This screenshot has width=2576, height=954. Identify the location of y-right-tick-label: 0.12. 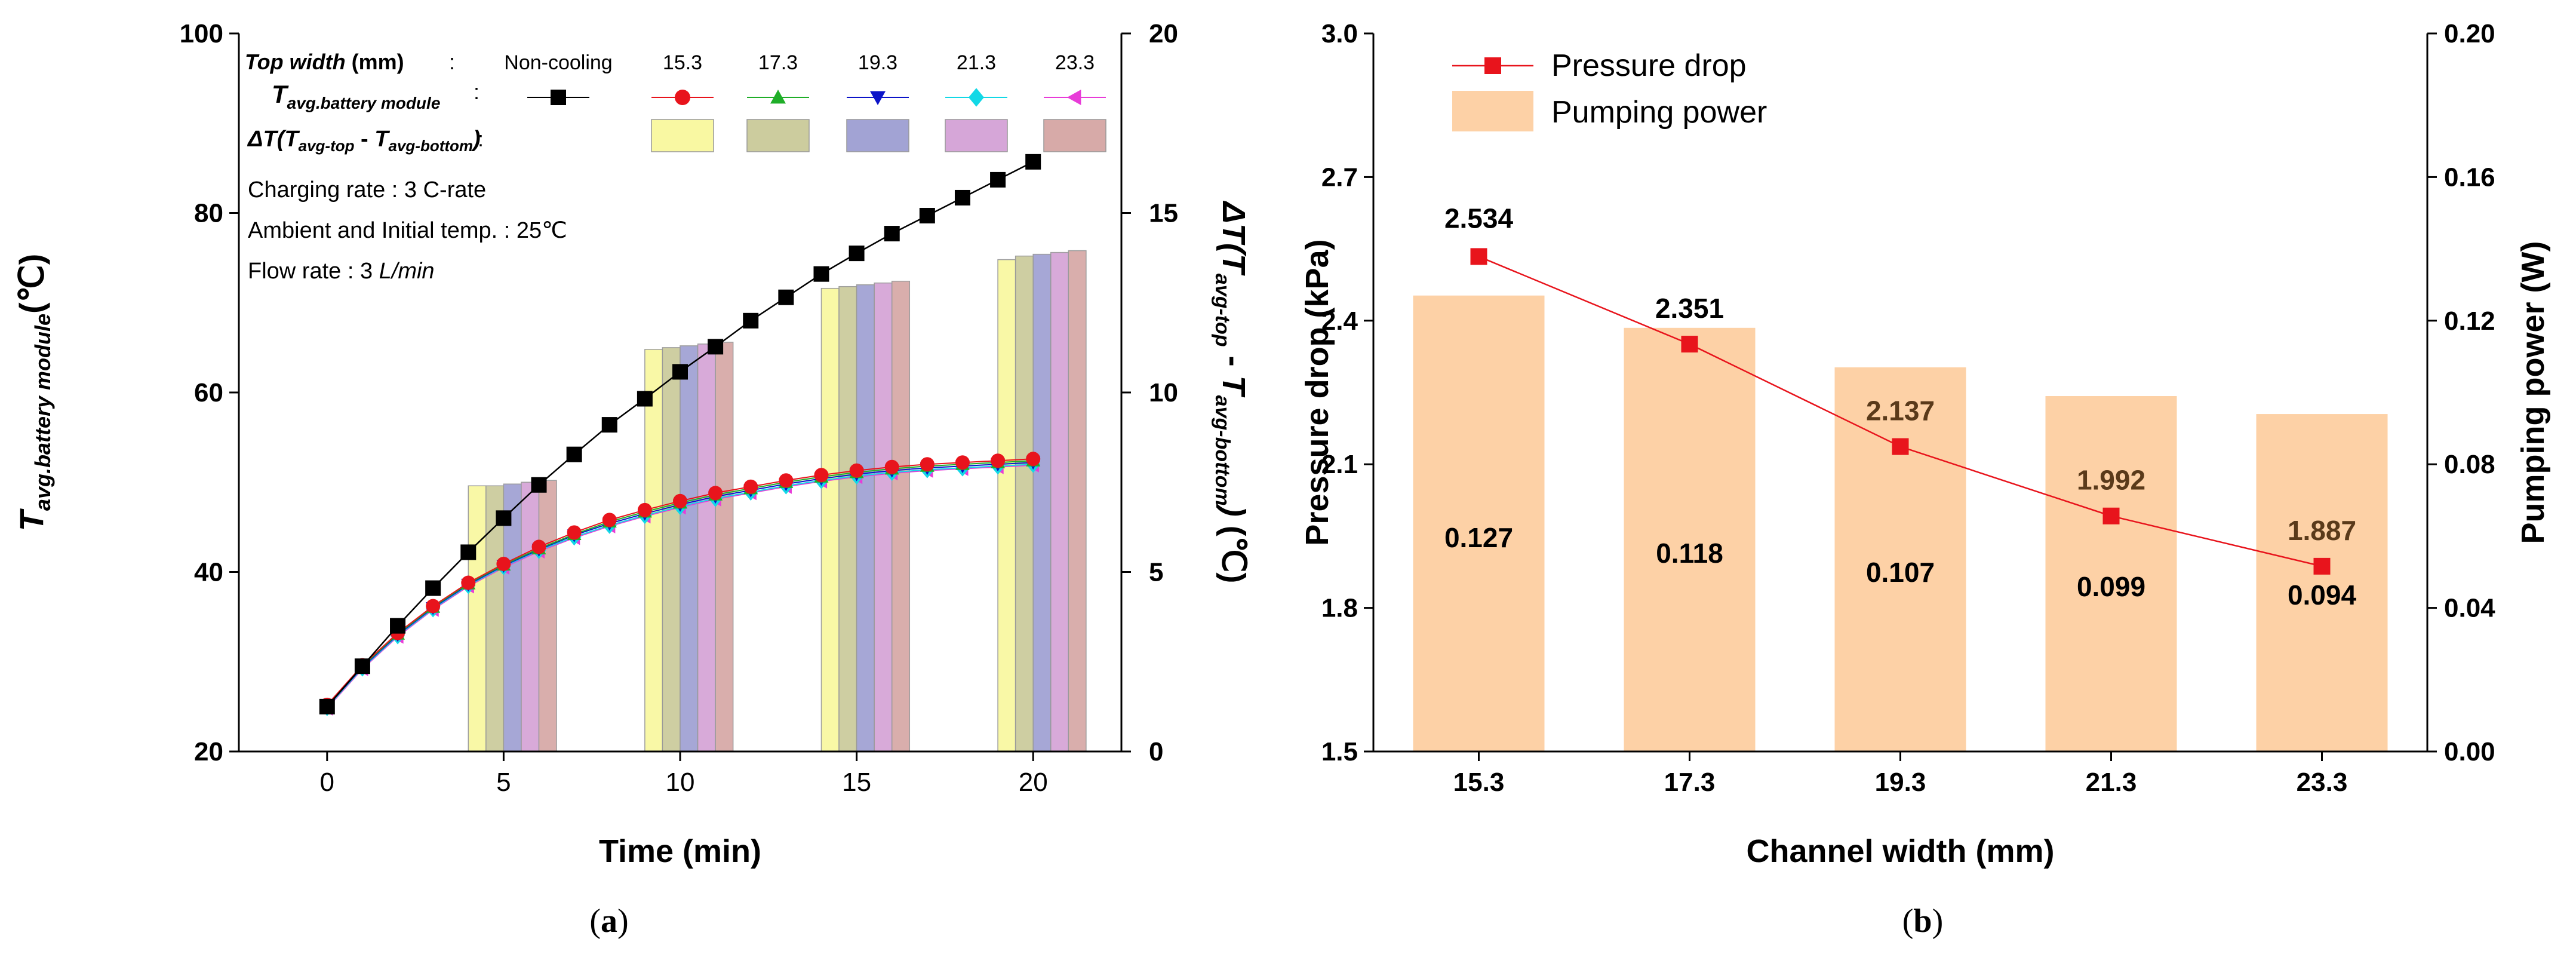
(2469, 321).